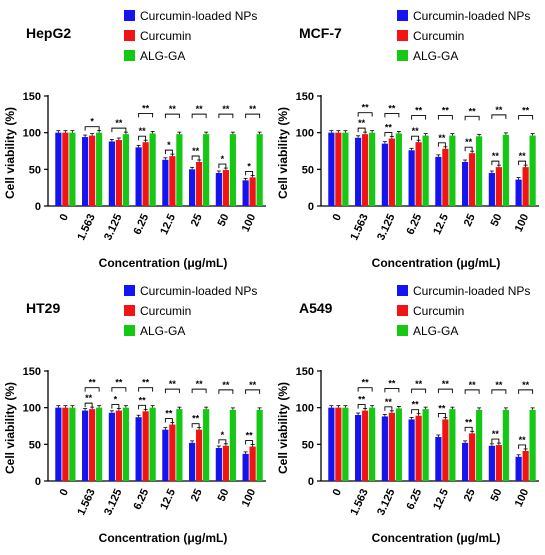 The height and width of the screenshot is (555, 545). Describe the element at coordinates (283, 153) in the screenshot. I see `y-axis-label: Cell viability (%)` at that location.